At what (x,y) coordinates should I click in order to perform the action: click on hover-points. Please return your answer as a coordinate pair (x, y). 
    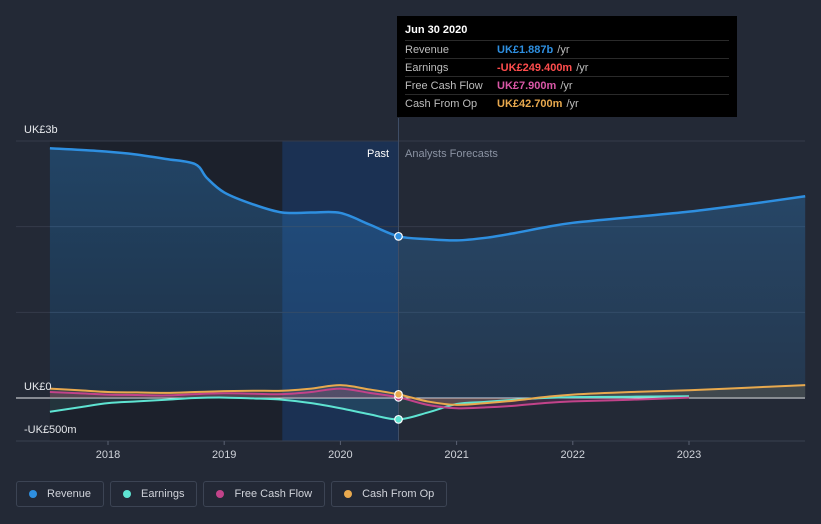
    Looking at the image, I should click on (398, 327).